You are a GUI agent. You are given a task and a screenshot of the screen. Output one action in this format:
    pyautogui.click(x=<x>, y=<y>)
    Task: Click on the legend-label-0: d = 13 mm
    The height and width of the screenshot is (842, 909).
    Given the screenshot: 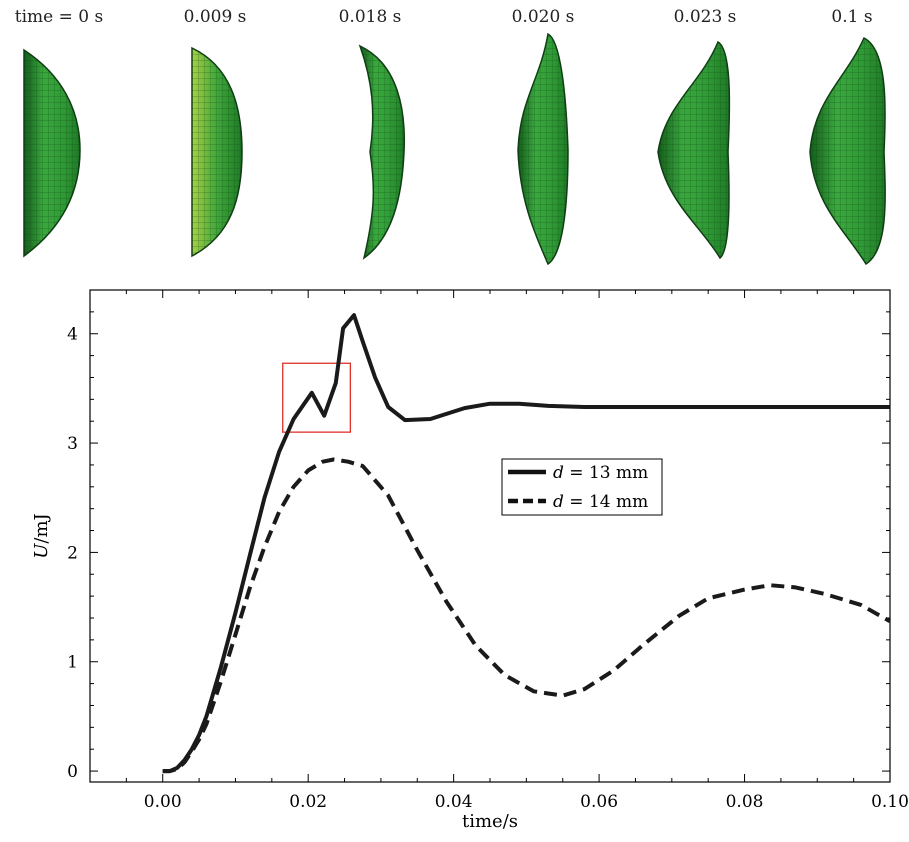 What is the action you would take?
    pyautogui.click(x=600, y=473)
    